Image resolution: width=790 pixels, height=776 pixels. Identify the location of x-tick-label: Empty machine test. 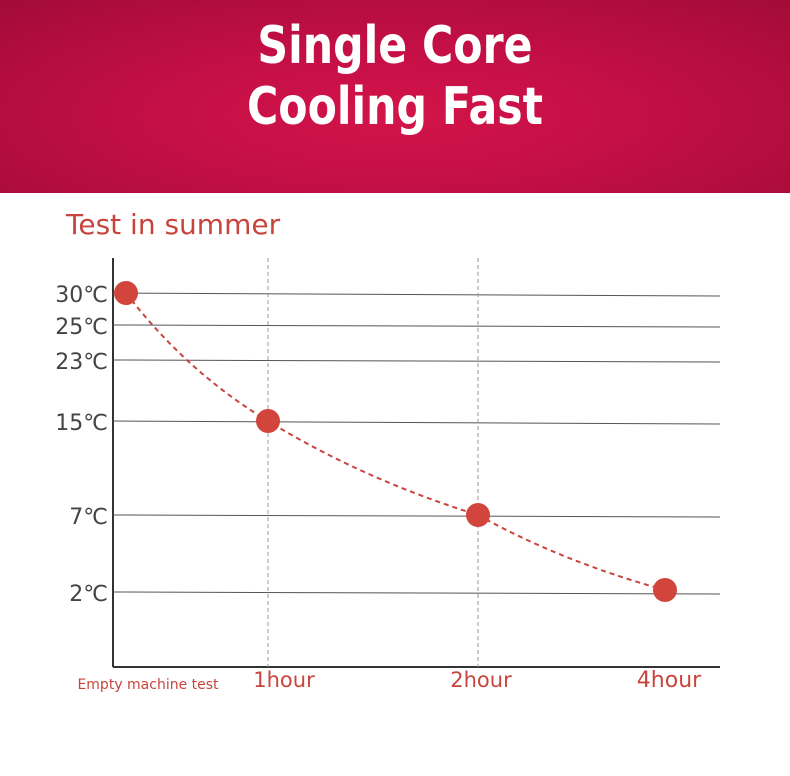
(148, 685).